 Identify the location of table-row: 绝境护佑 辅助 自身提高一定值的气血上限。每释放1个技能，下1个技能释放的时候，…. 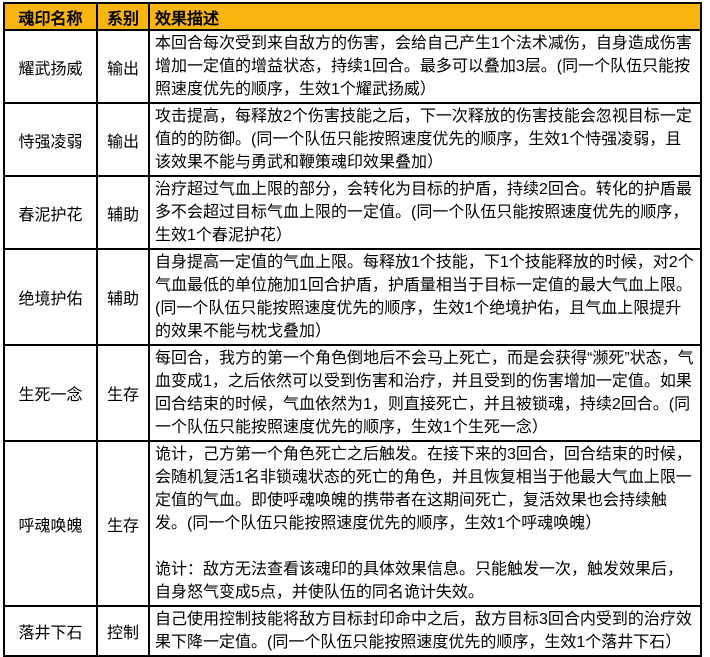
(352, 297).